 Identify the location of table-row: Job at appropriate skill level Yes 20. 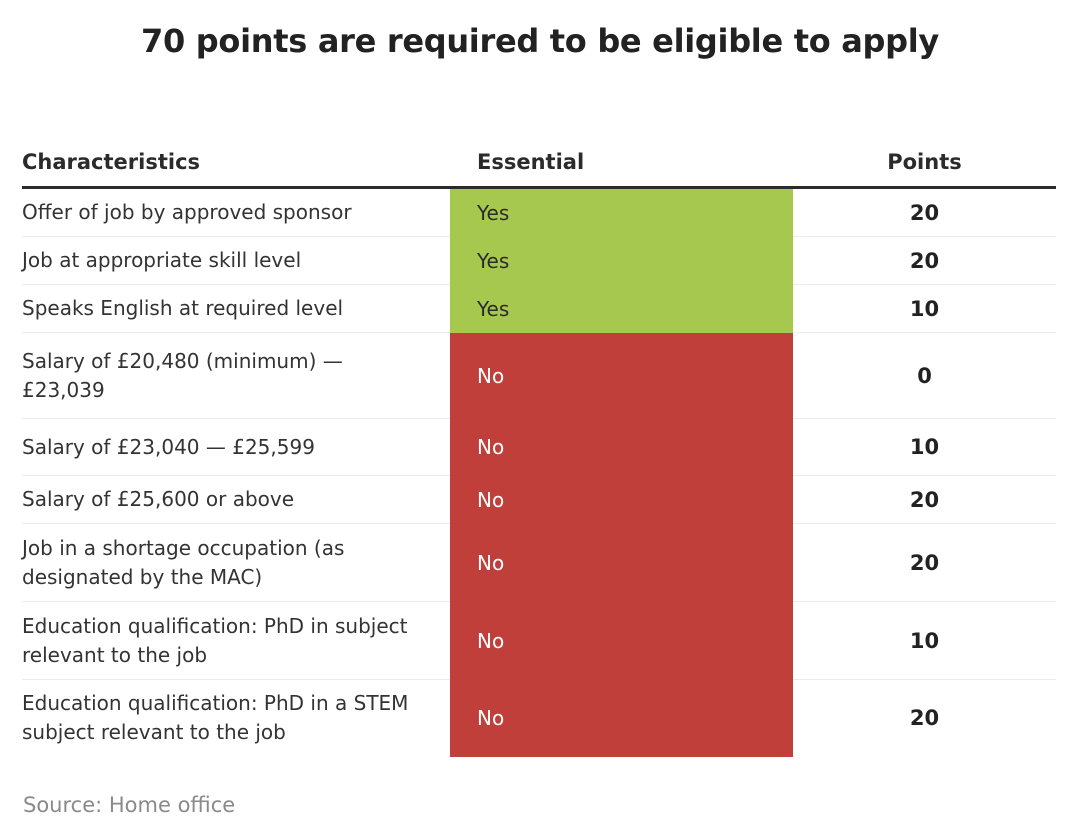
(539, 260).